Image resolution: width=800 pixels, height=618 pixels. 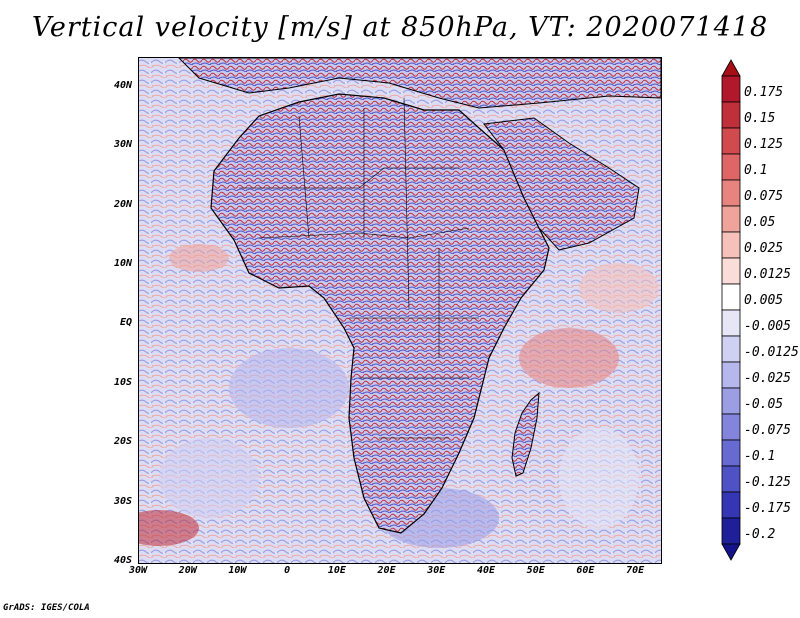 What do you see at coordinates (122, 263) in the screenshot?
I see `lat-tick-label: 10N` at bounding box center [122, 263].